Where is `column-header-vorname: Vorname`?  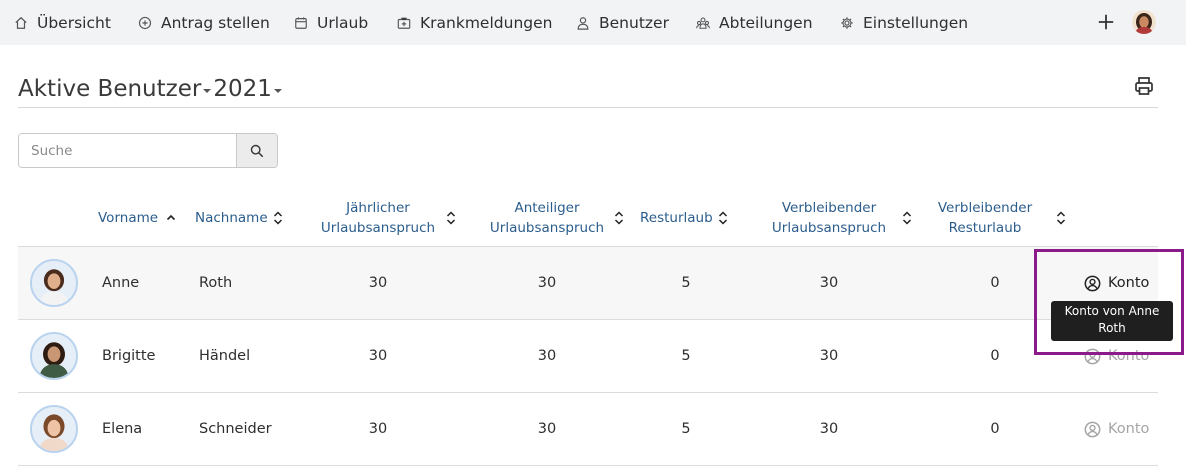 column-header-vorname: Vorname is located at coordinates (128, 218).